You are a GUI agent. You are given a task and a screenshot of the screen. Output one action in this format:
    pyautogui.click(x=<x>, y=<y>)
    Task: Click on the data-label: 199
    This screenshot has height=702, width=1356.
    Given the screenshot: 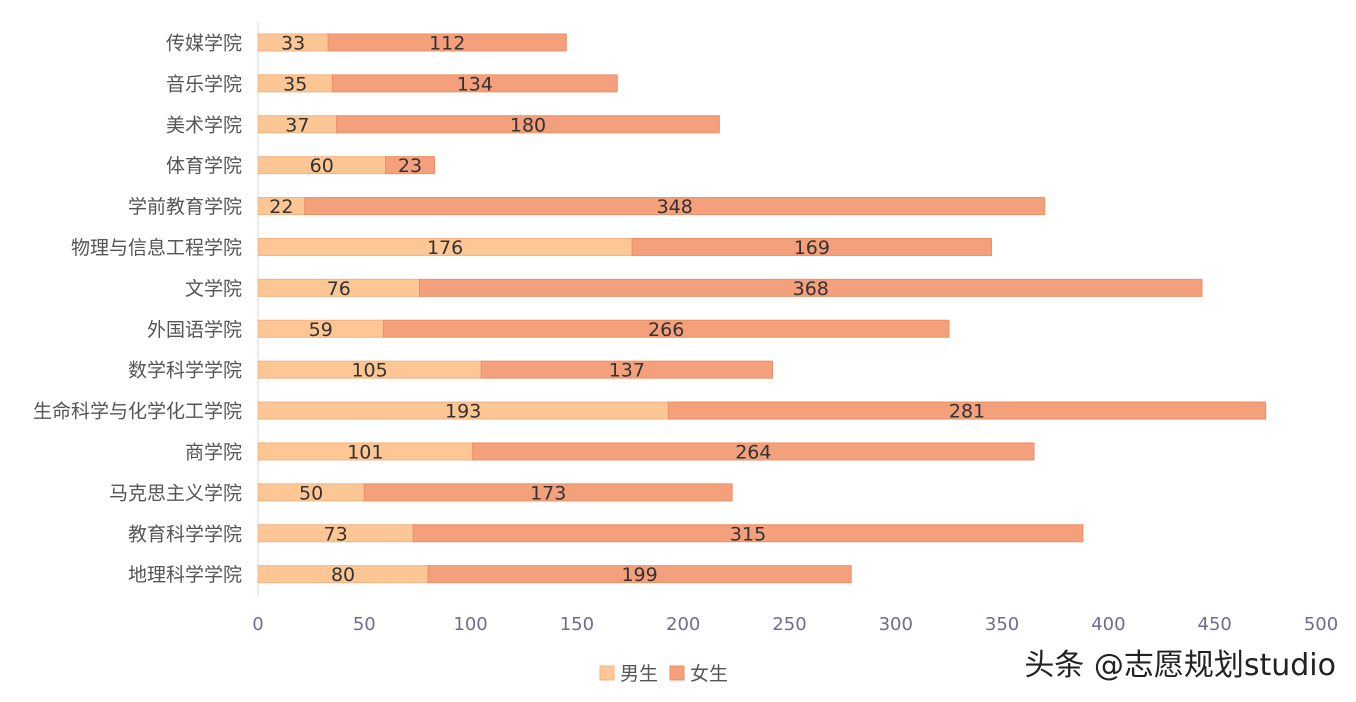 What is the action you would take?
    pyautogui.click(x=639, y=575)
    